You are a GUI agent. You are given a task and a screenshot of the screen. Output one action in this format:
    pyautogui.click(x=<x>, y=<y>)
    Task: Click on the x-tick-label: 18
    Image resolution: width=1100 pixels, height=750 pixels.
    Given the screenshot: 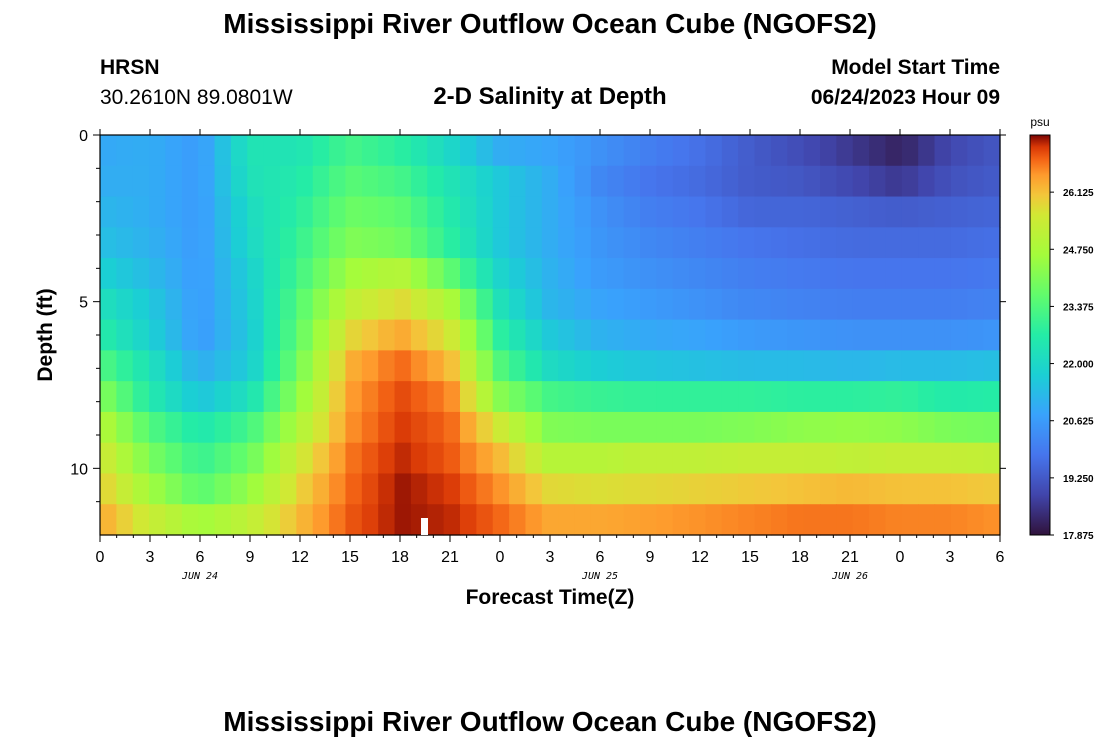 What is the action you would take?
    pyautogui.click(x=400, y=557)
    